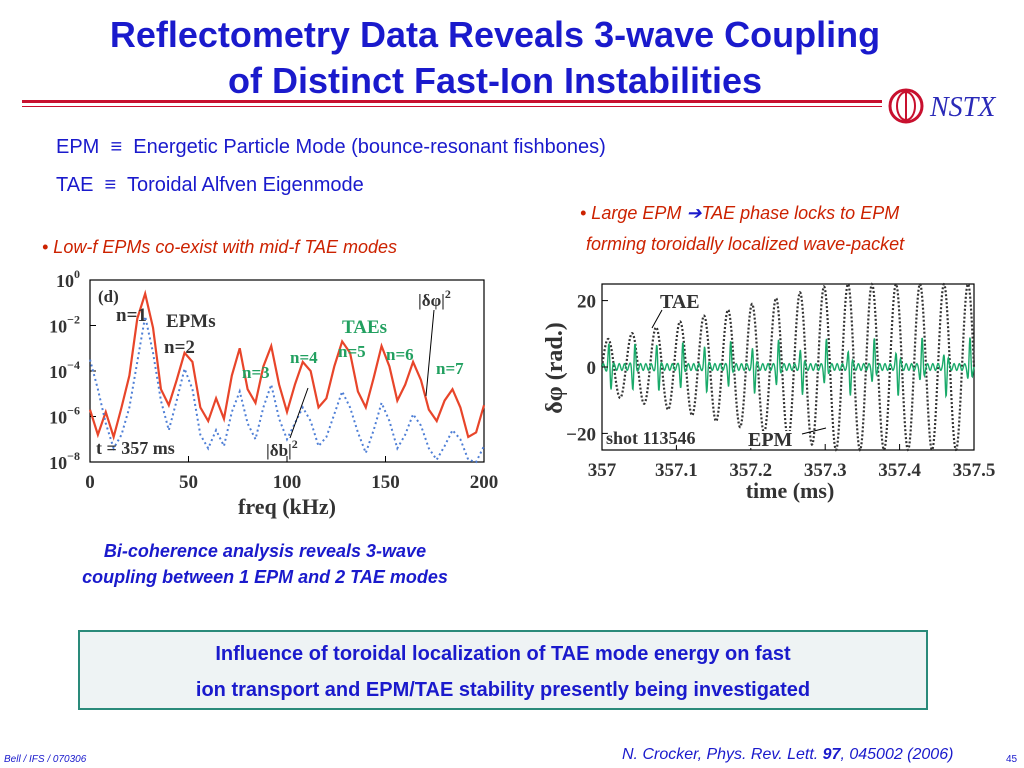 This screenshot has width=1024, height=768. Describe the element at coordinates (304, 357) in the screenshot. I see `label-n4: n=4` at that location.